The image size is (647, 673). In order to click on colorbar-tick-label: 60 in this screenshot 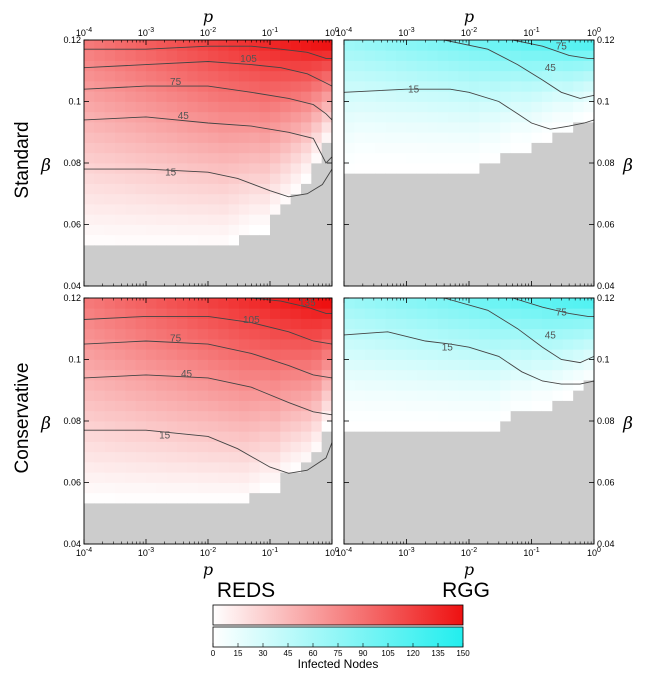, I will do `click(313, 653)`.